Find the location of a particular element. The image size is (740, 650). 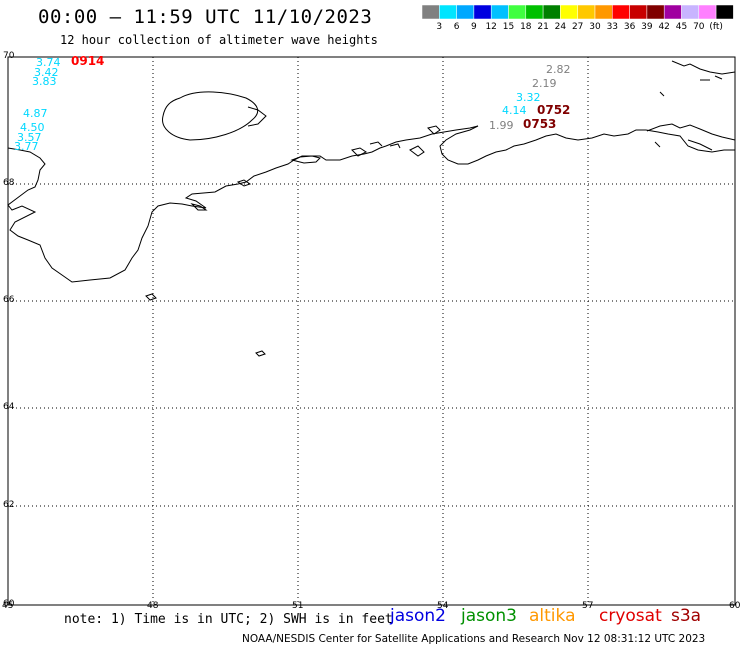

legend-altika: altika is located at coordinates (552, 616).